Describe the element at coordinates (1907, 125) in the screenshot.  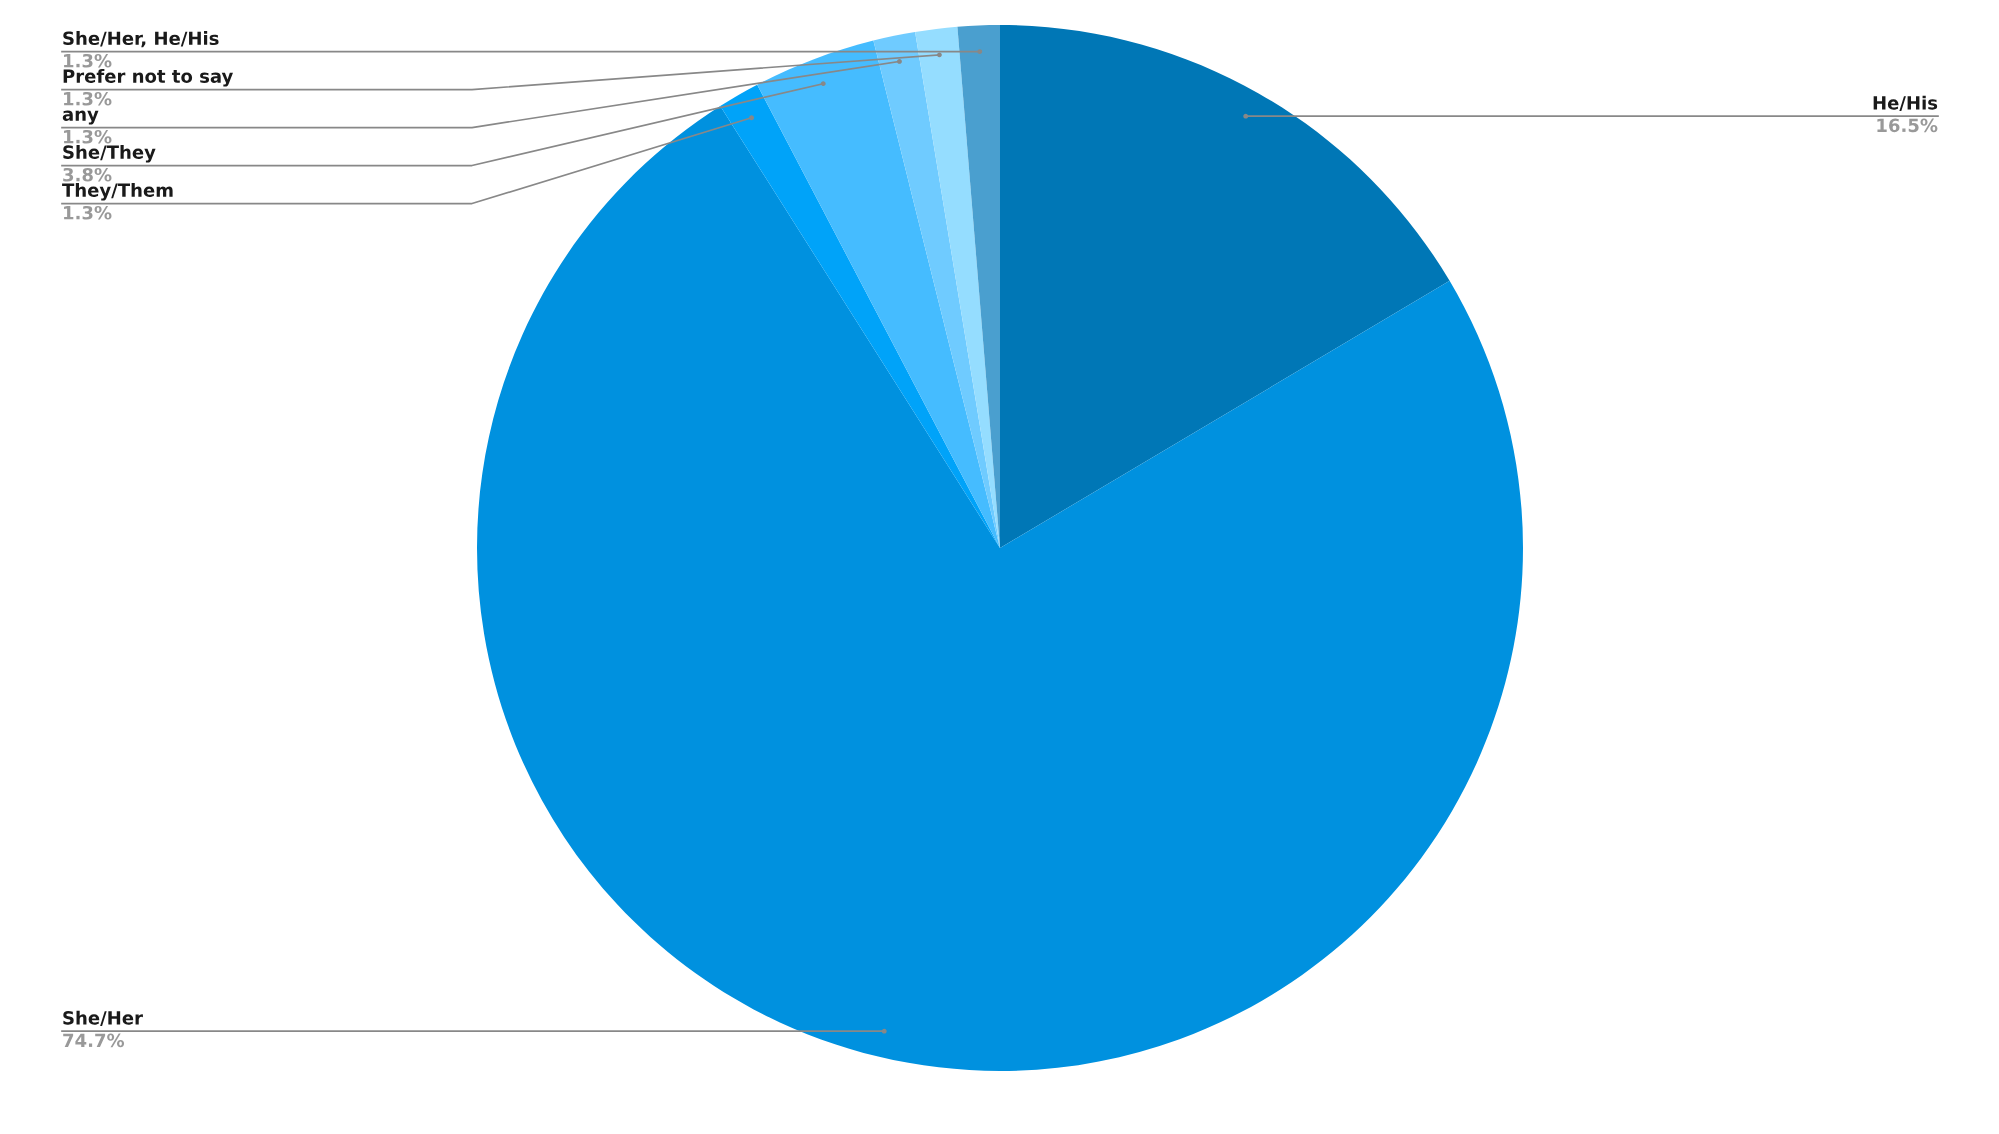
I see `data-label: 16.5%` at that location.